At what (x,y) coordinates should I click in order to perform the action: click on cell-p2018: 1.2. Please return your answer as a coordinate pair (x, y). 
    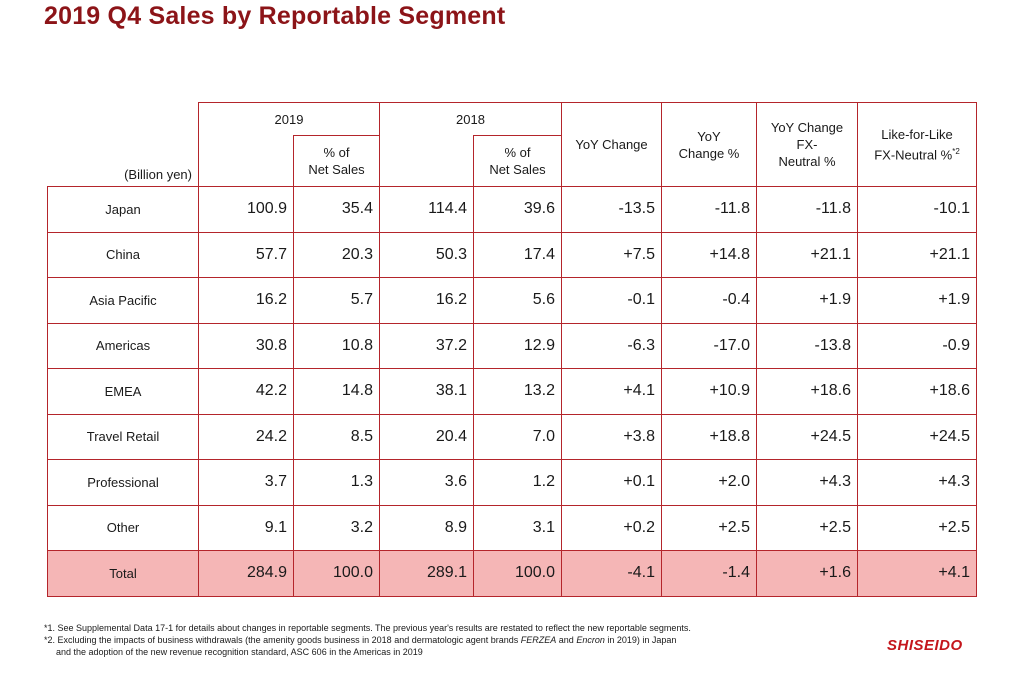
    Looking at the image, I should click on (517, 482).